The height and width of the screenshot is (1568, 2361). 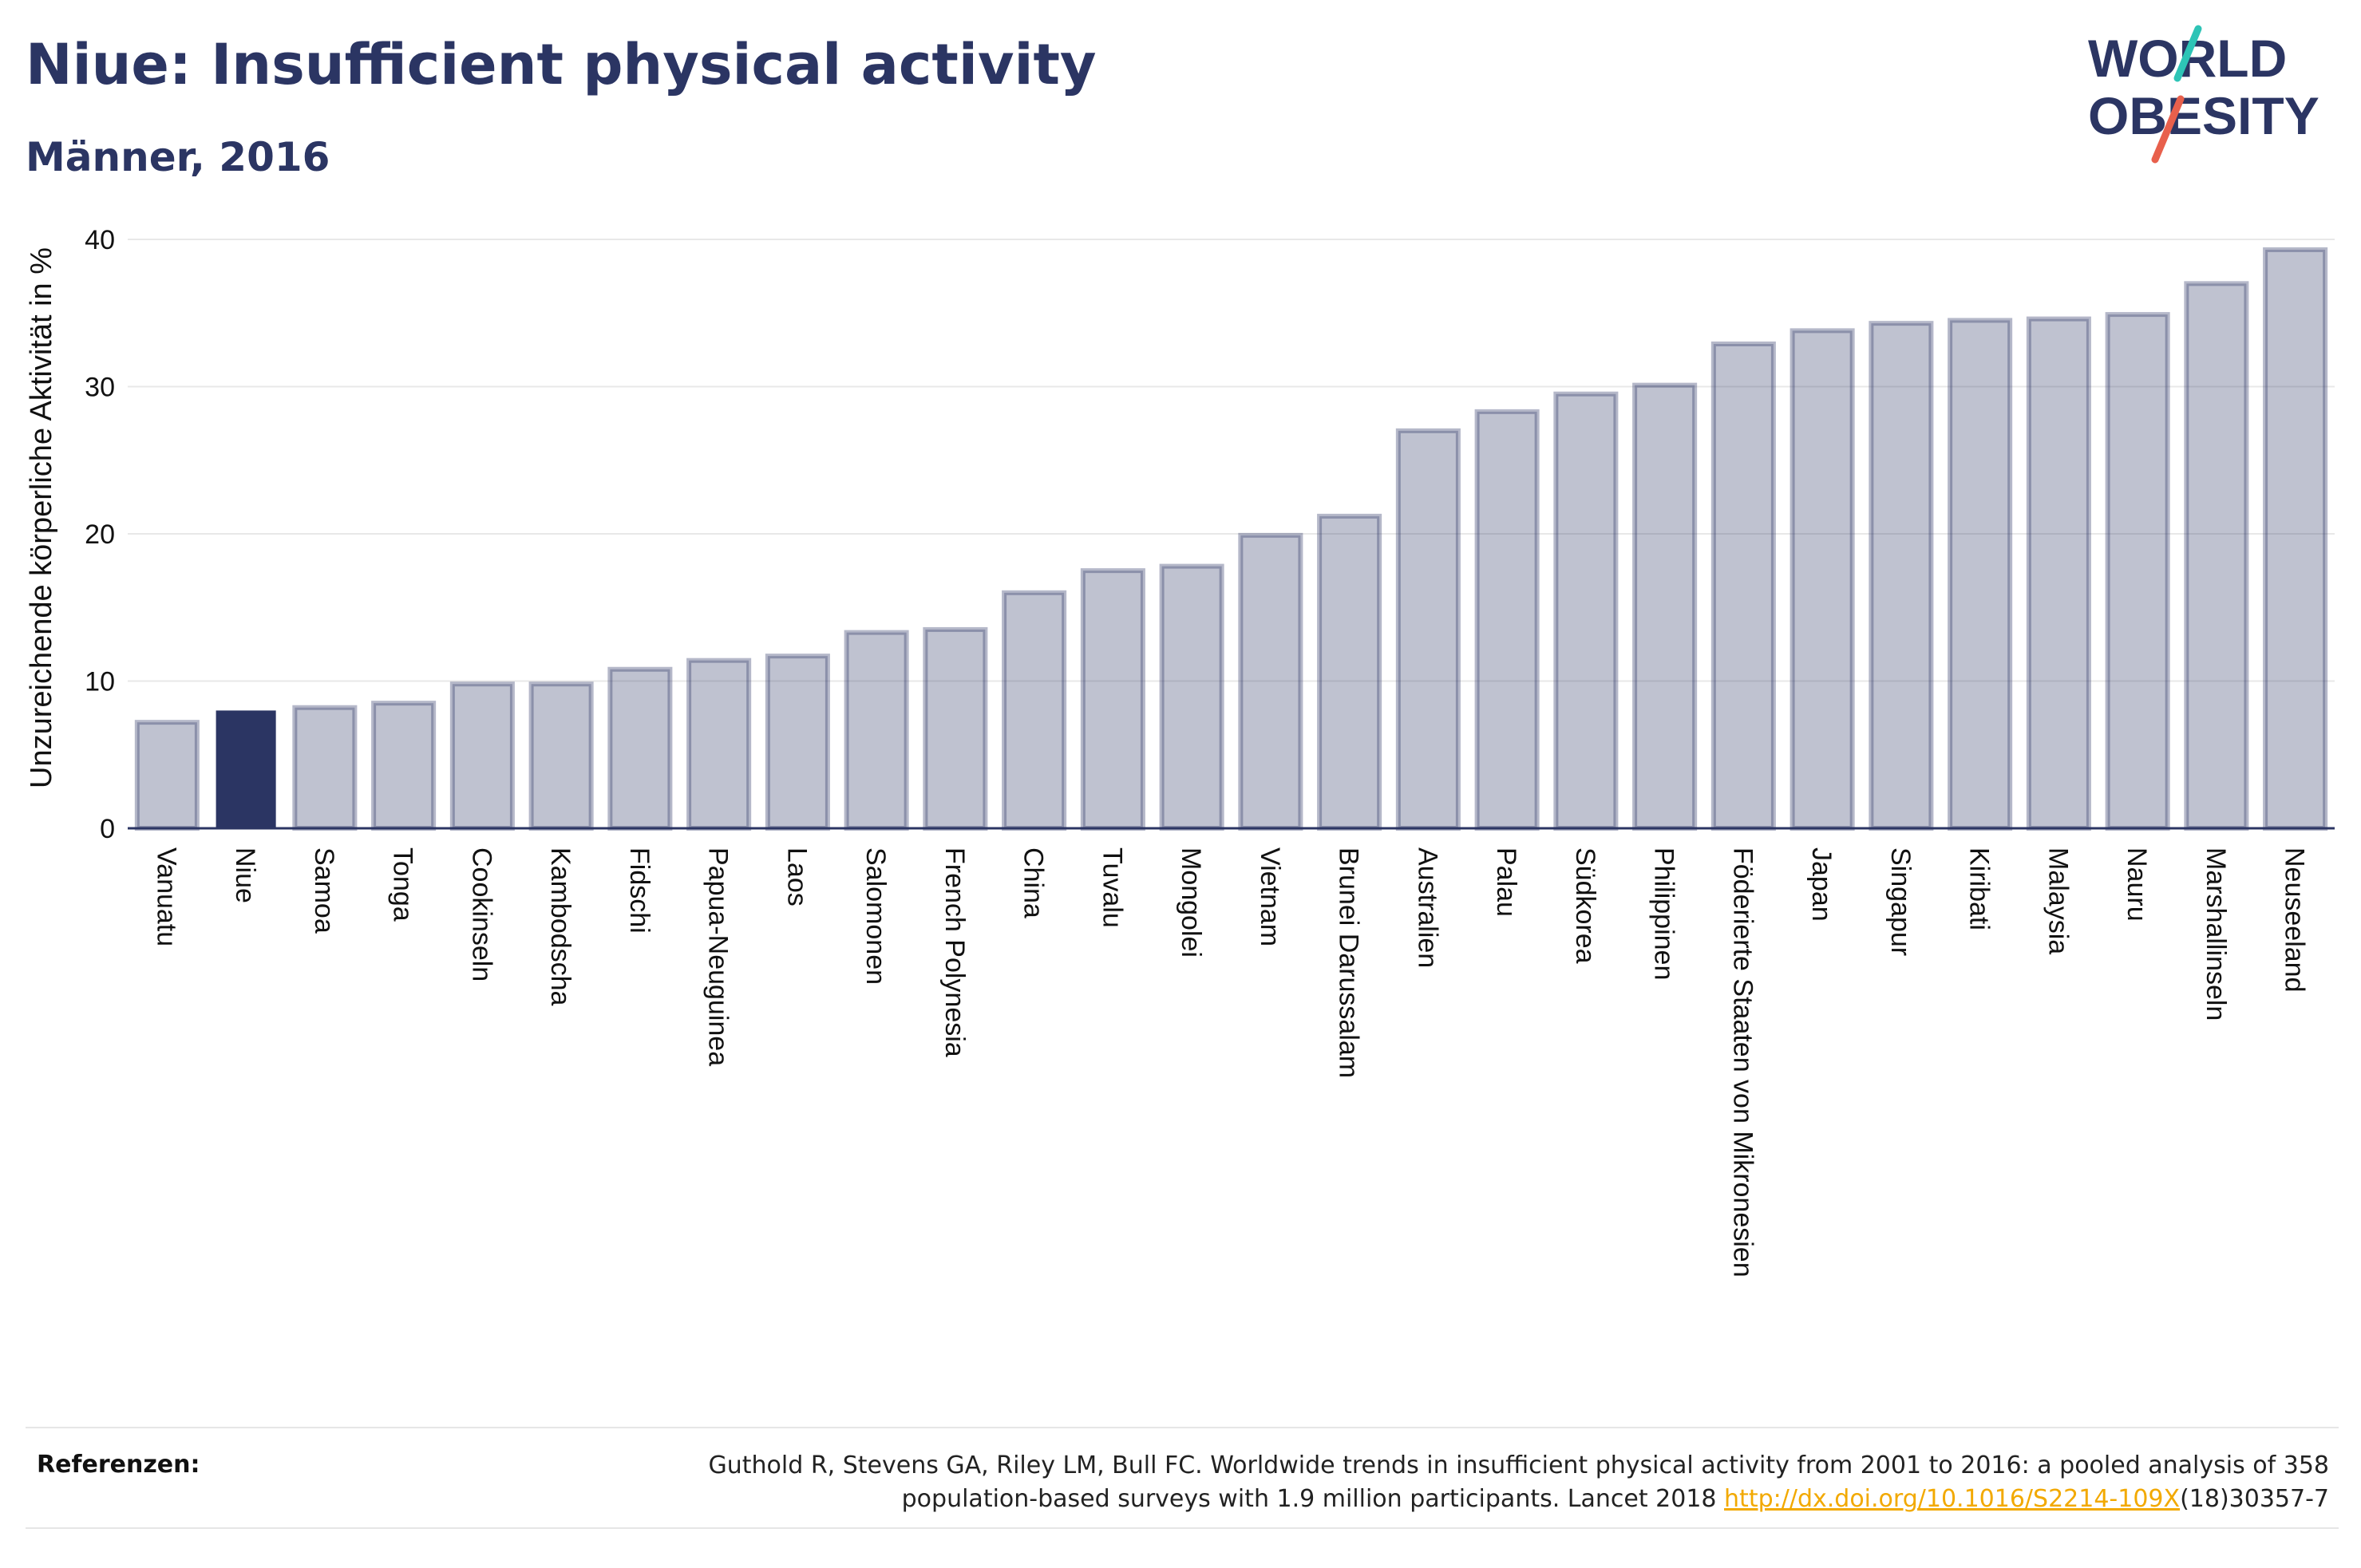 I want to click on x-tick-label: Papua-Neuguinea, so click(x=718, y=956).